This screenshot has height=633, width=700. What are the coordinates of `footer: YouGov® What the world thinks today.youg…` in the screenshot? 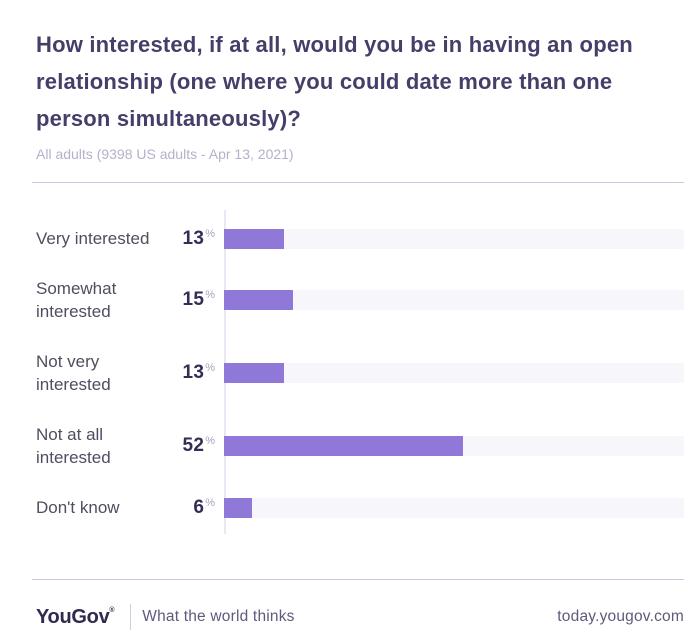 It's located at (358, 617).